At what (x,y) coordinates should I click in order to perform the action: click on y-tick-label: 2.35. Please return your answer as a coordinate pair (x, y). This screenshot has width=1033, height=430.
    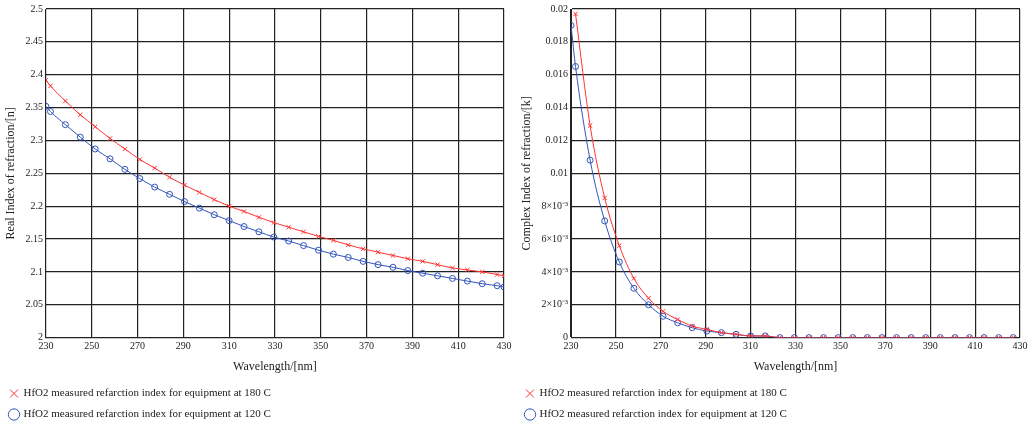
    Looking at the image, I should click on (34, 107).